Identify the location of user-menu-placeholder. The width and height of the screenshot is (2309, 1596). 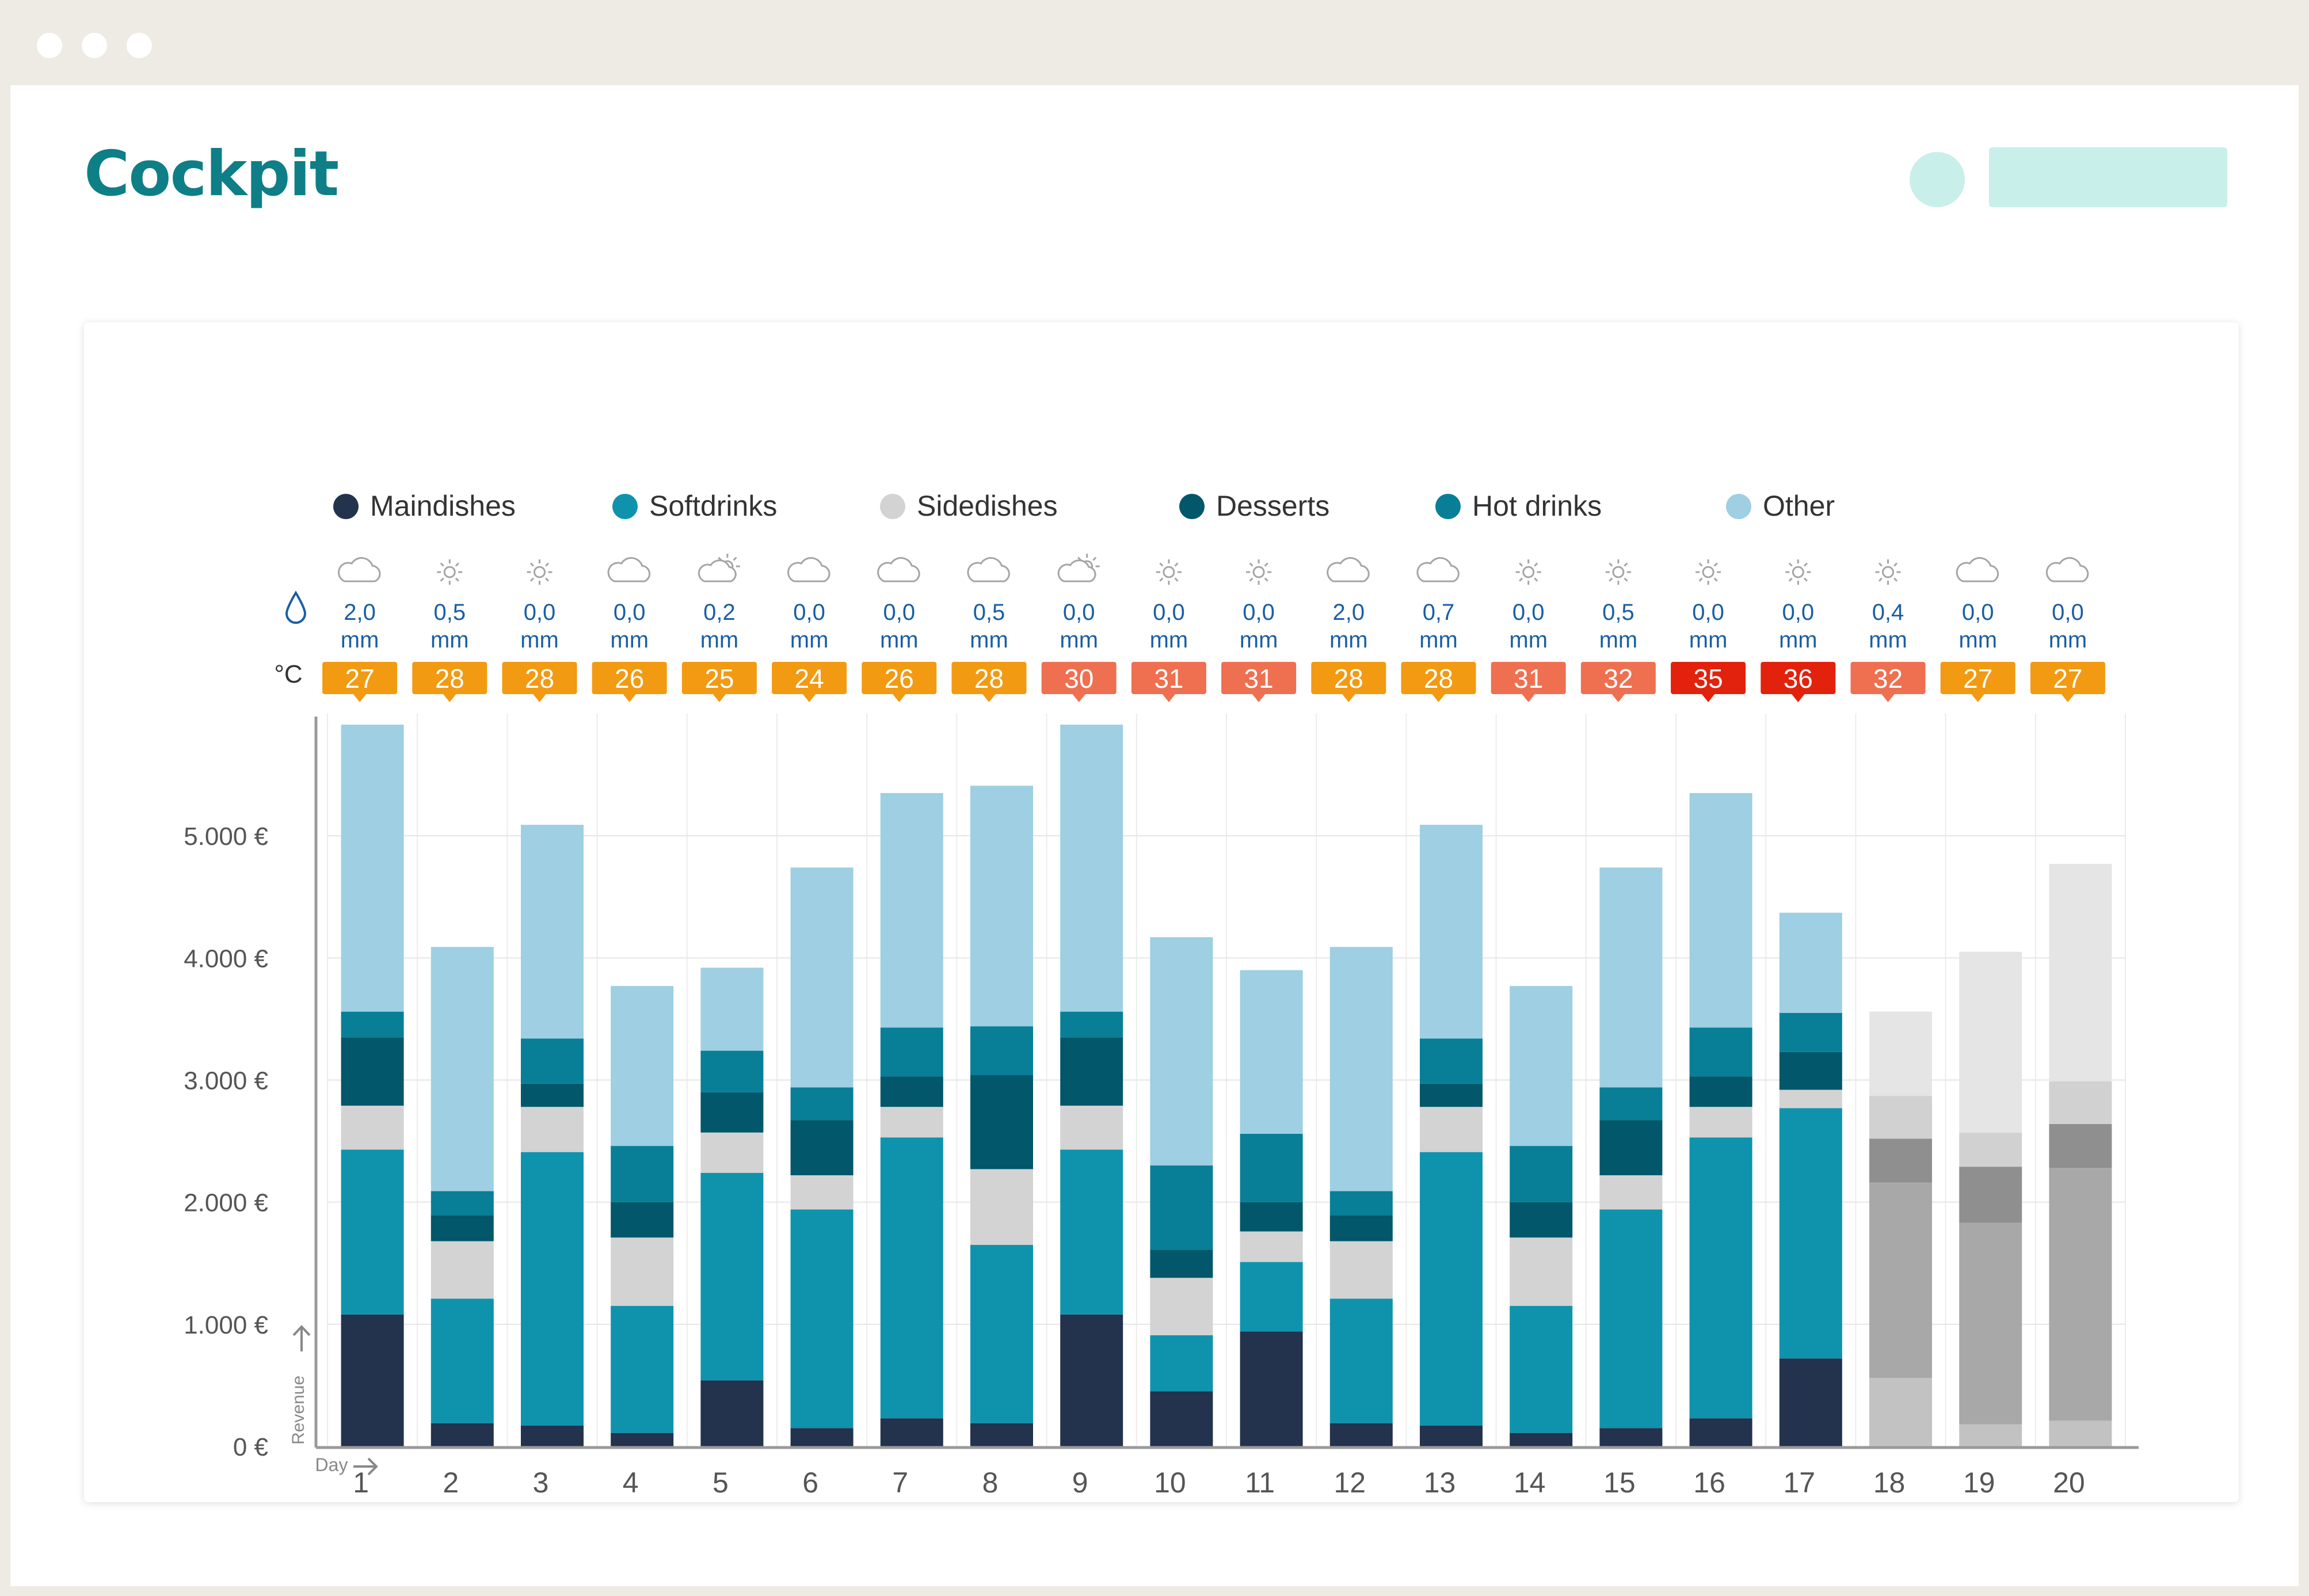
(2108, 177).